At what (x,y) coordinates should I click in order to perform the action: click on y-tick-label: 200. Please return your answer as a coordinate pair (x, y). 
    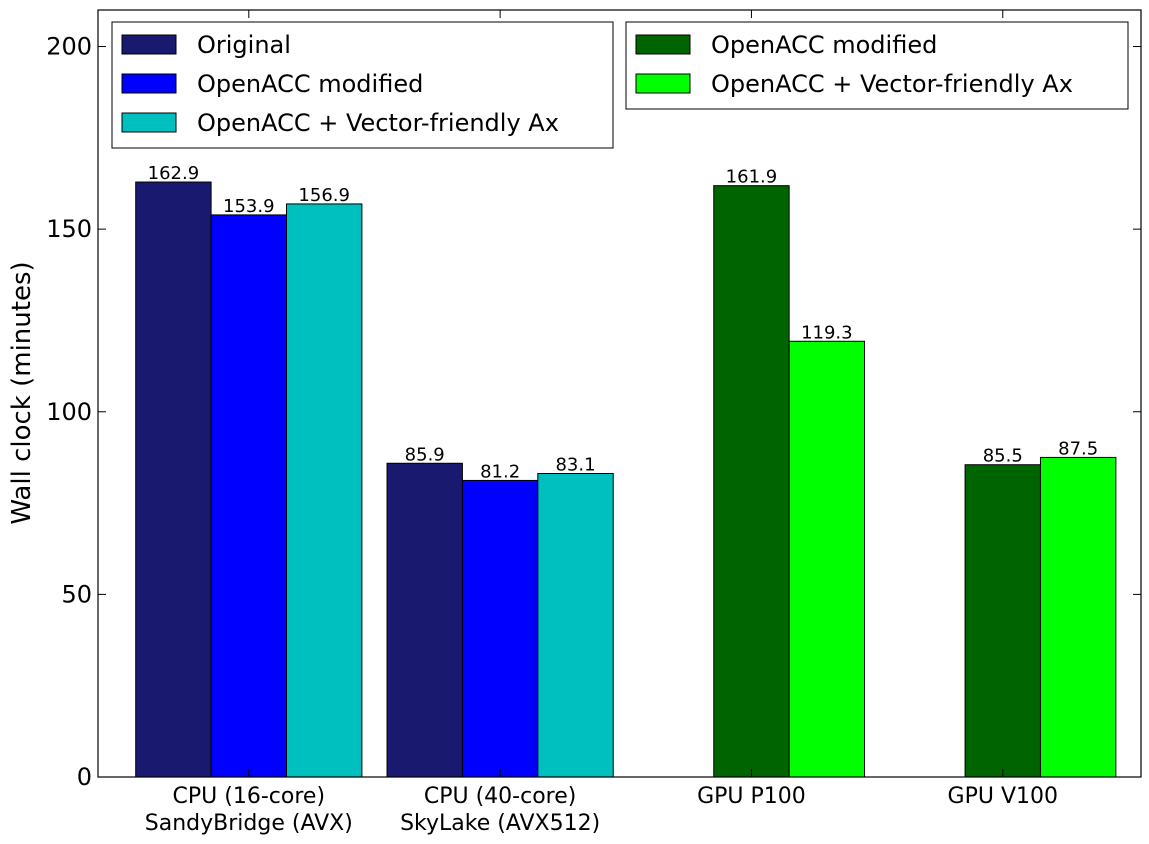
    Looking at the image, I should click on (69, 47).